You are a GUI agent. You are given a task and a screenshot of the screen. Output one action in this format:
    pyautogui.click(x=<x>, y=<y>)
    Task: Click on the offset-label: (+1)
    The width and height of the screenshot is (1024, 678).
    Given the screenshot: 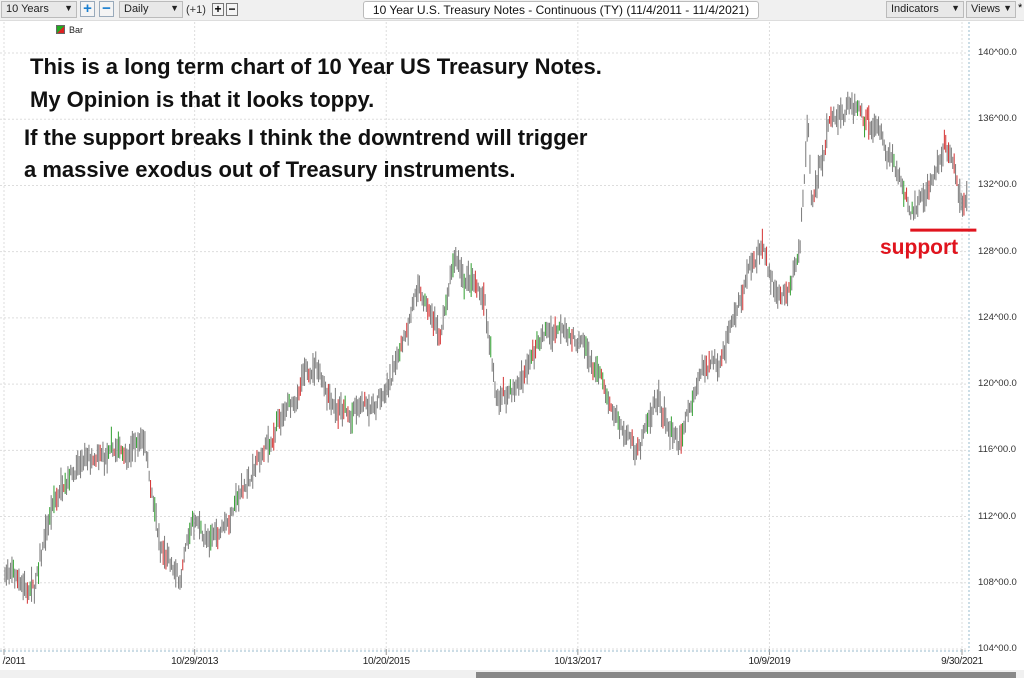 What is the action you would take?
    pyautogui.click(x=196, y=10)
    